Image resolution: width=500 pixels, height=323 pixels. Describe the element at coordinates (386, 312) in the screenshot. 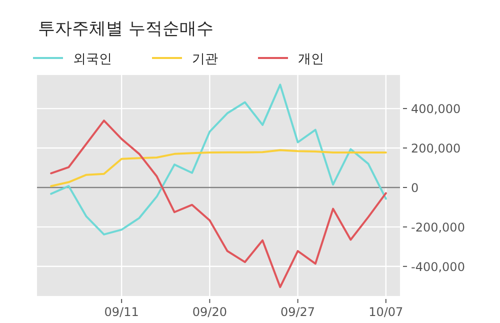

I see `x-tick-label: 10/07` at that location.